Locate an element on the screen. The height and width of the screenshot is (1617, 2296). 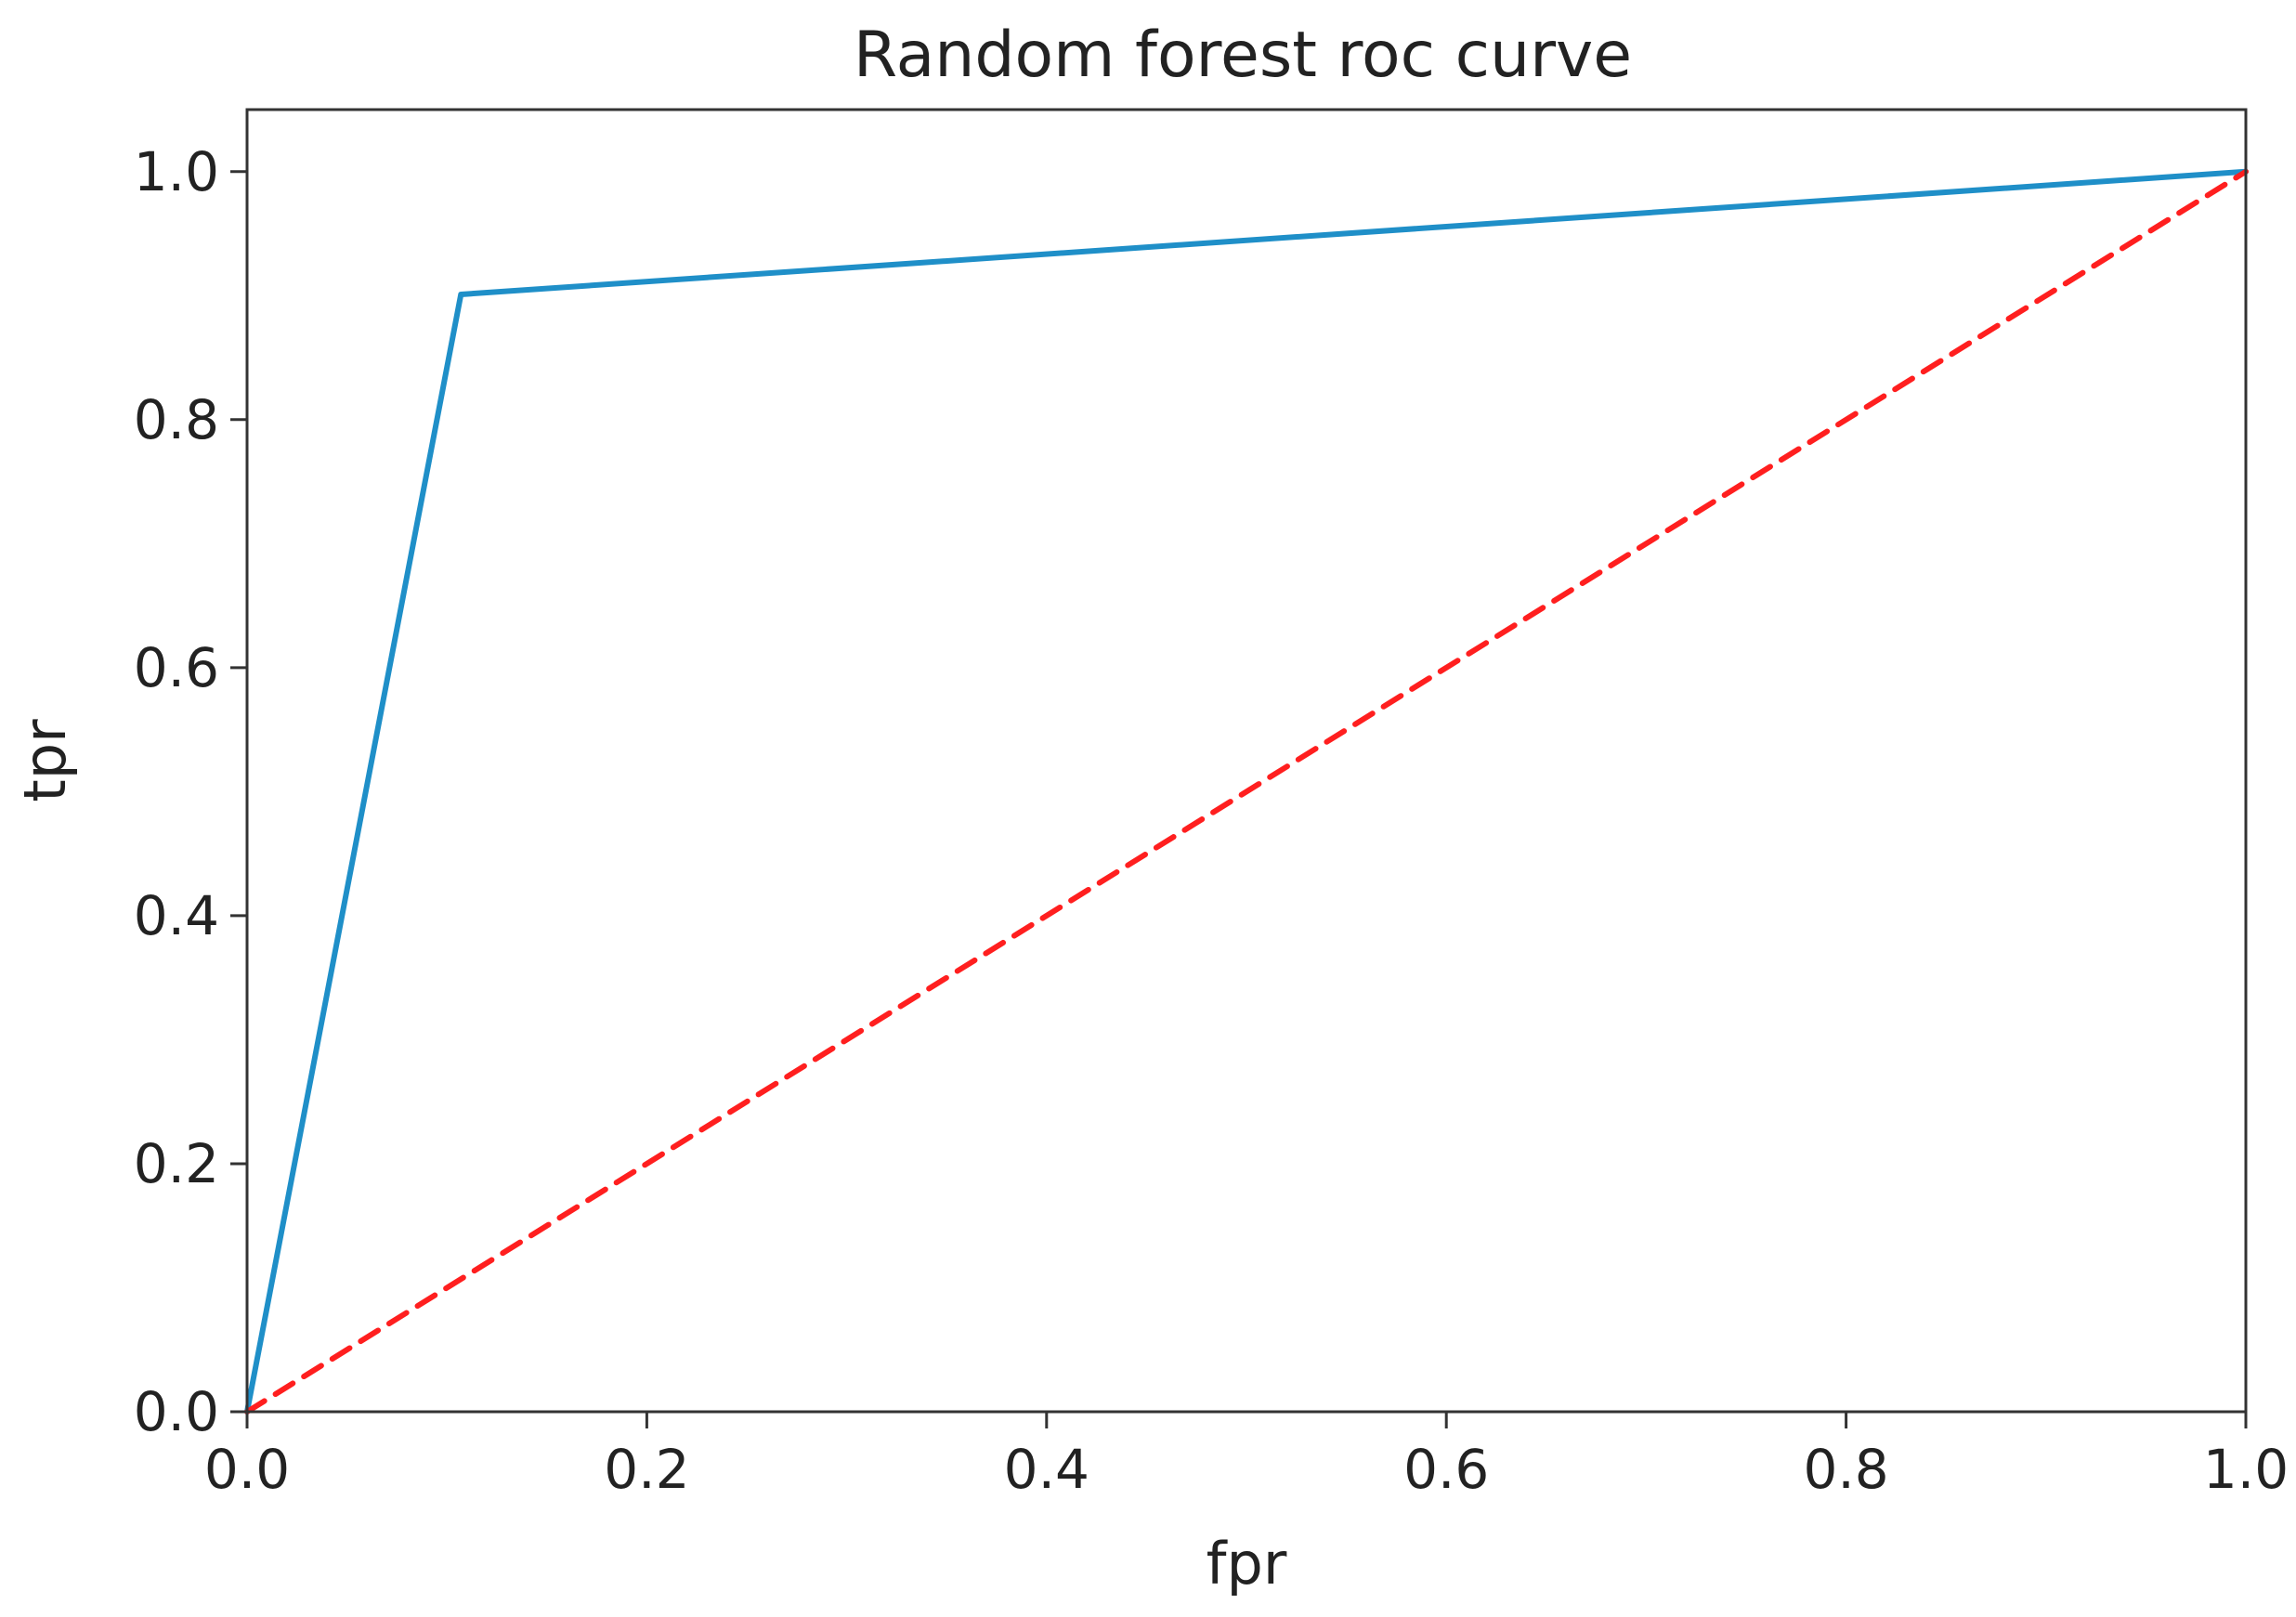
y-tick-label: 0.2 is located at coordinates (176, 1163).